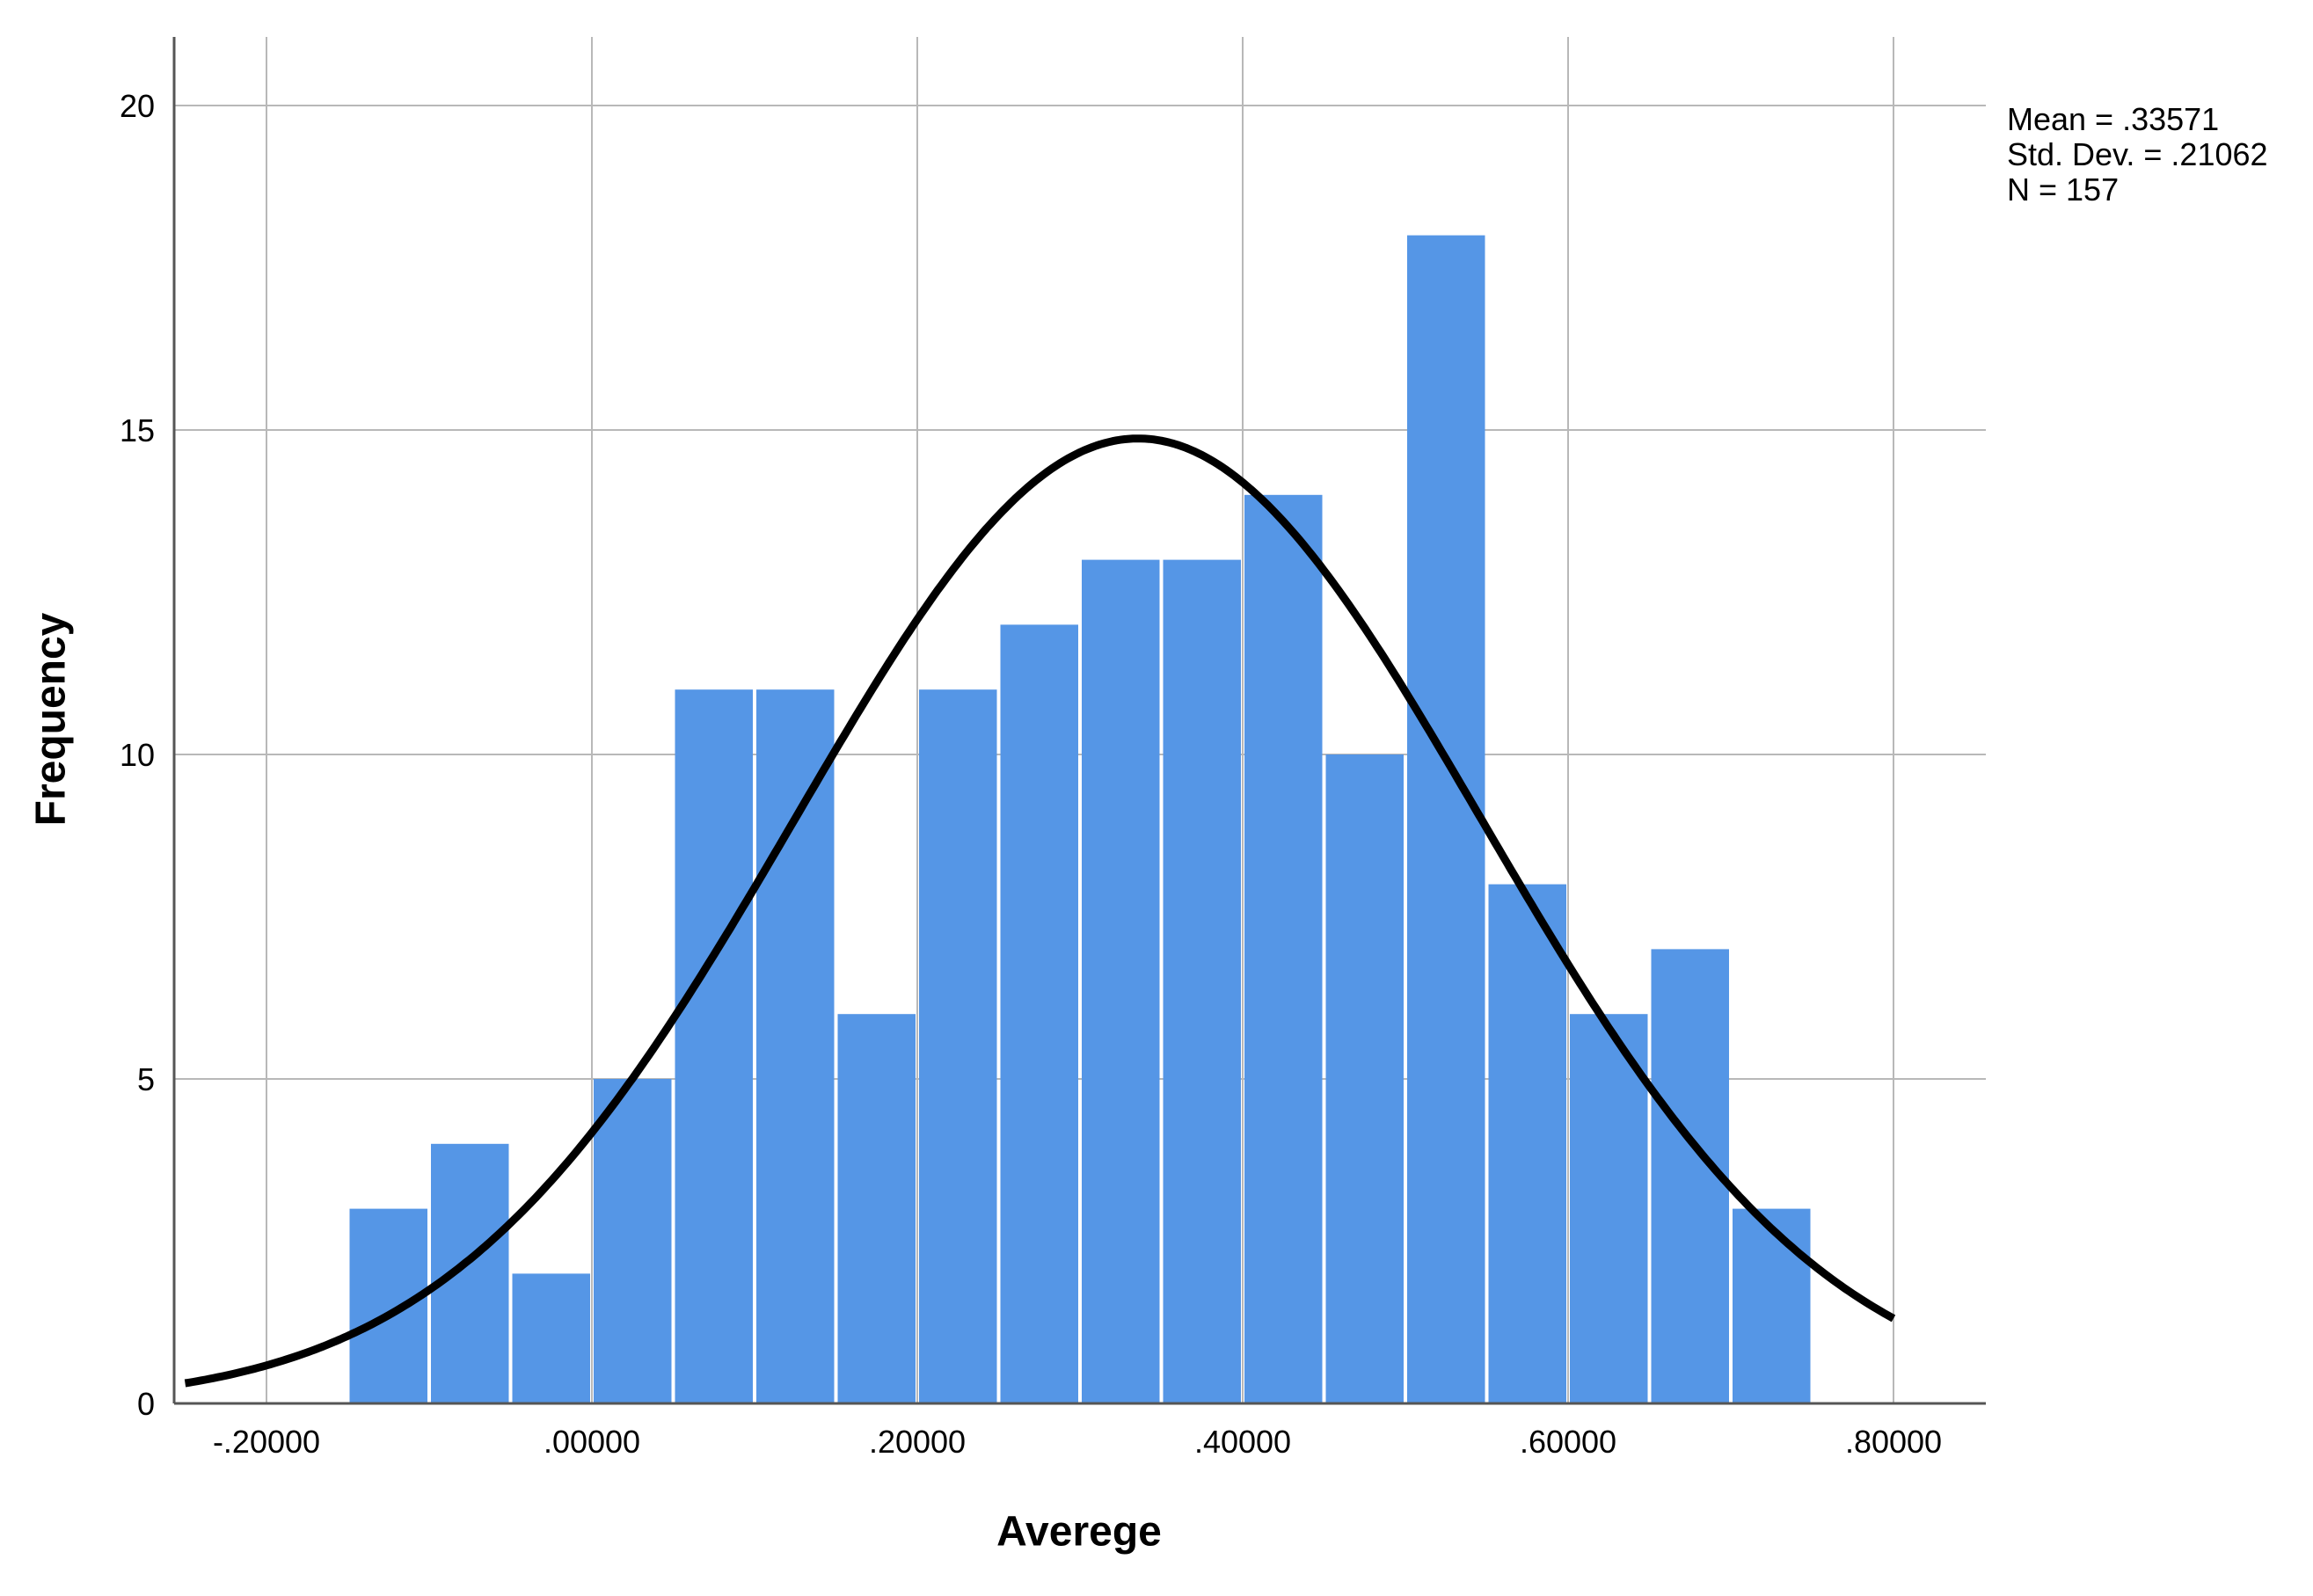 Image resolution: width=2313 pixels, height=1596 pixels. I want to click on stats-std-dev: Std. Dev. = .21062, so click(2137, 154).